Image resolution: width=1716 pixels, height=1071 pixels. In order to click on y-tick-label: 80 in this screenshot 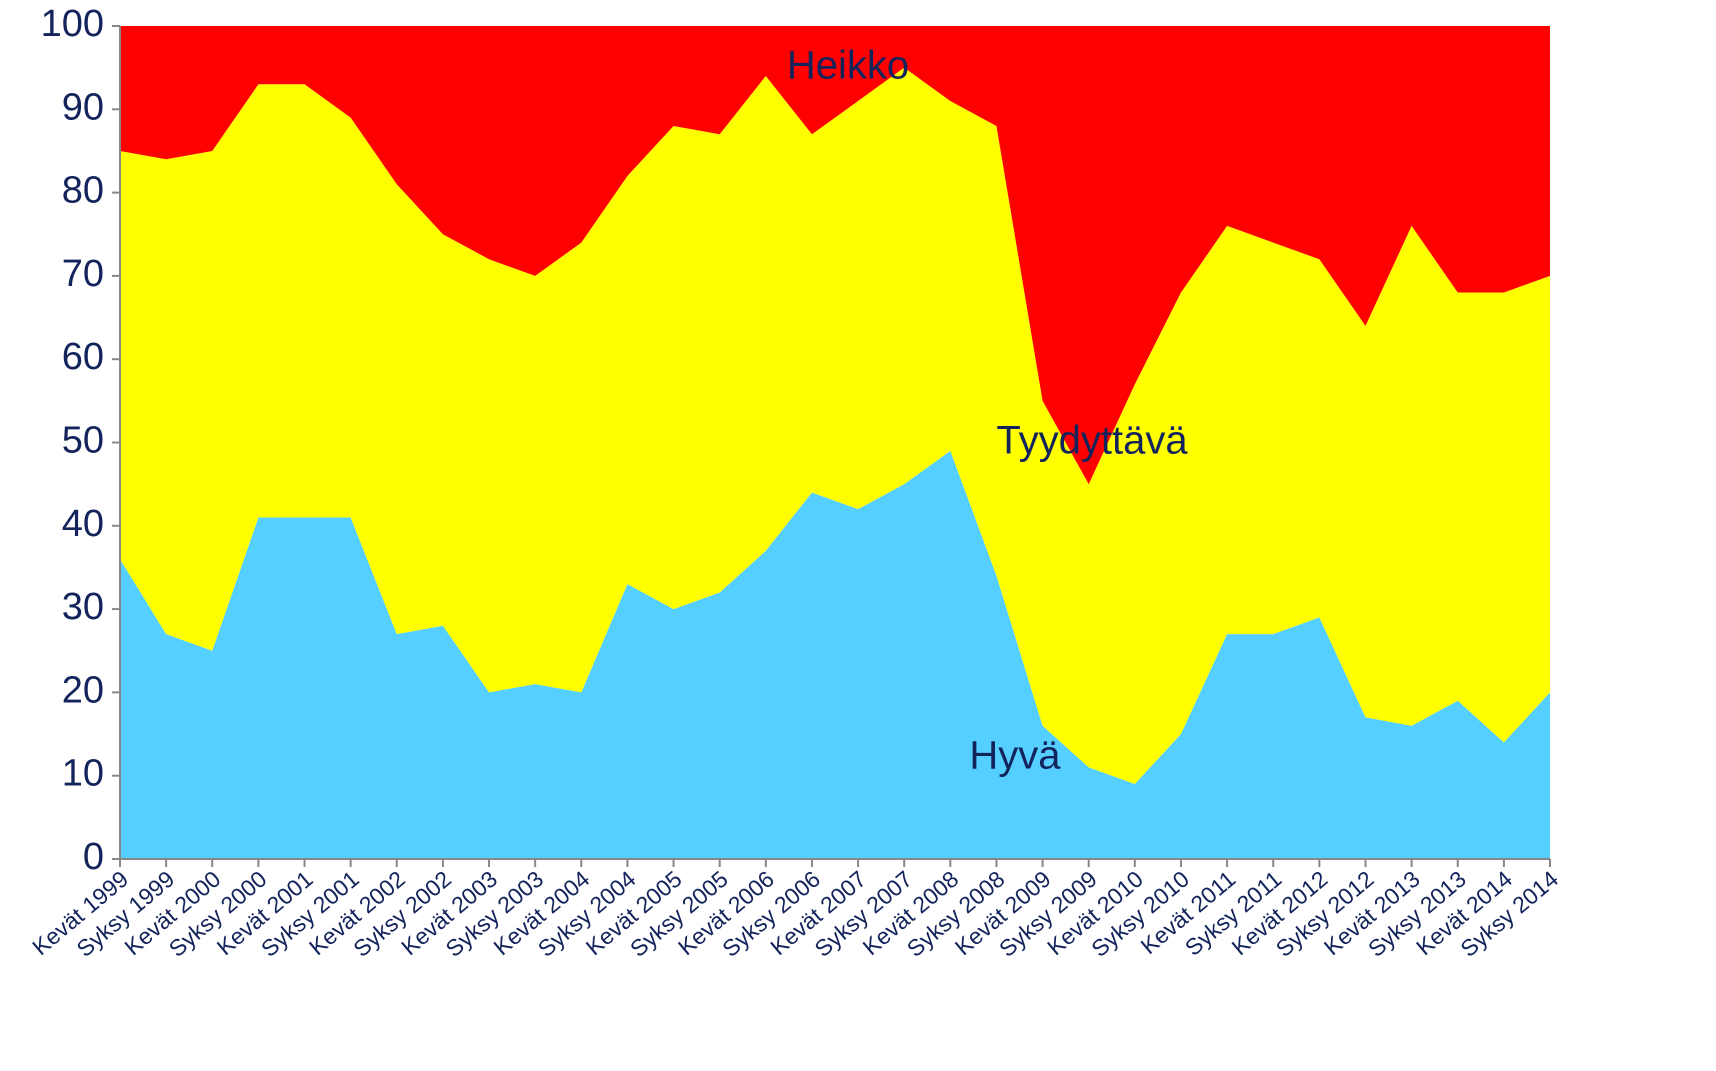, I will do `click(83, 191)`.